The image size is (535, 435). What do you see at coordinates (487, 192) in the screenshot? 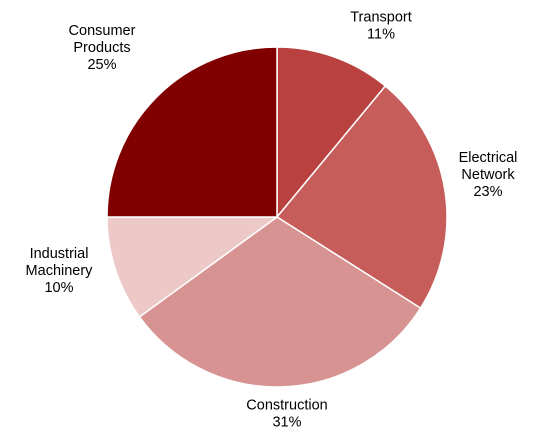
I see `slice-value-label: 23%` at bounding box center [487, 192].